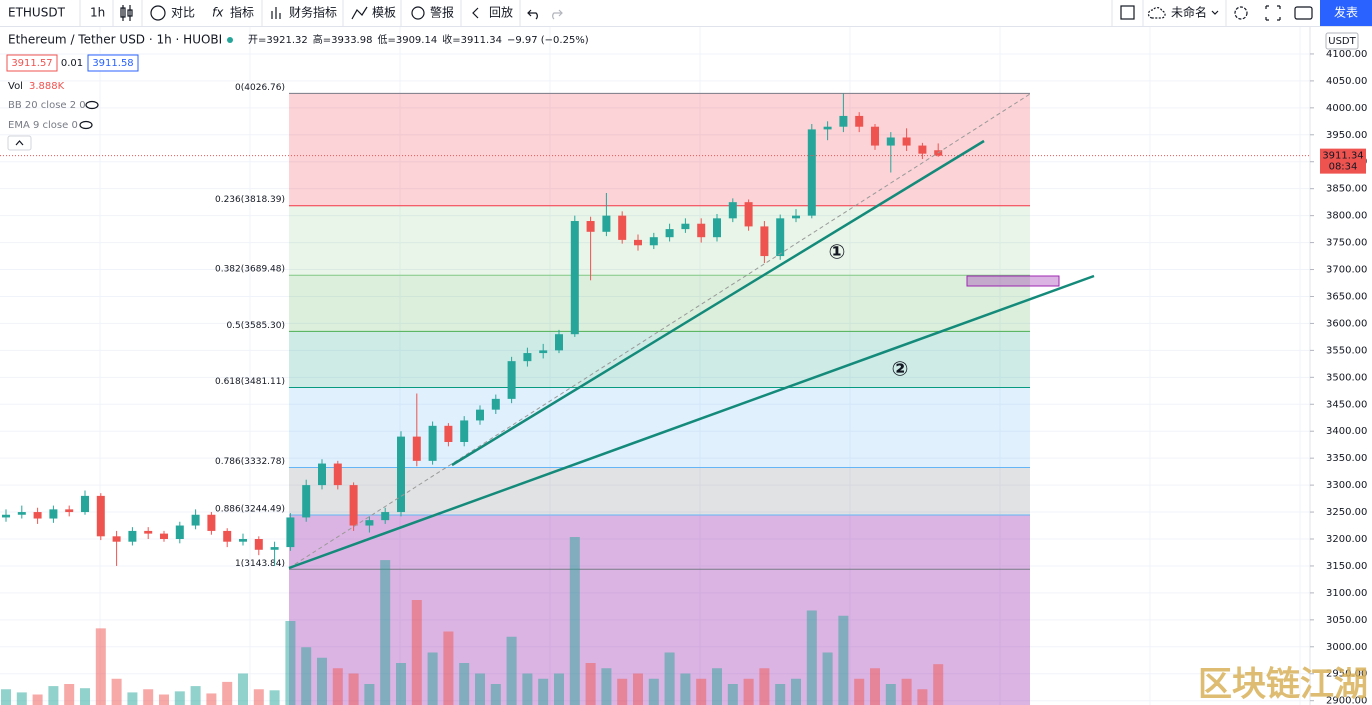 Image resolution: width=1372 pixels, height=705 pixels. Describe the element at coordinates (1127, 12) in the screenshot. I see `layout-icon` at that location.